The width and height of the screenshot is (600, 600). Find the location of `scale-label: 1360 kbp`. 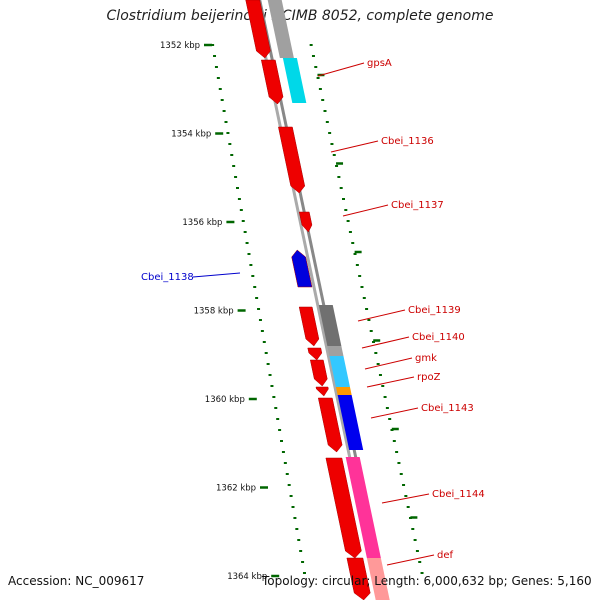

scale-label: 1360 kbp is located at coordinates (225, 400).